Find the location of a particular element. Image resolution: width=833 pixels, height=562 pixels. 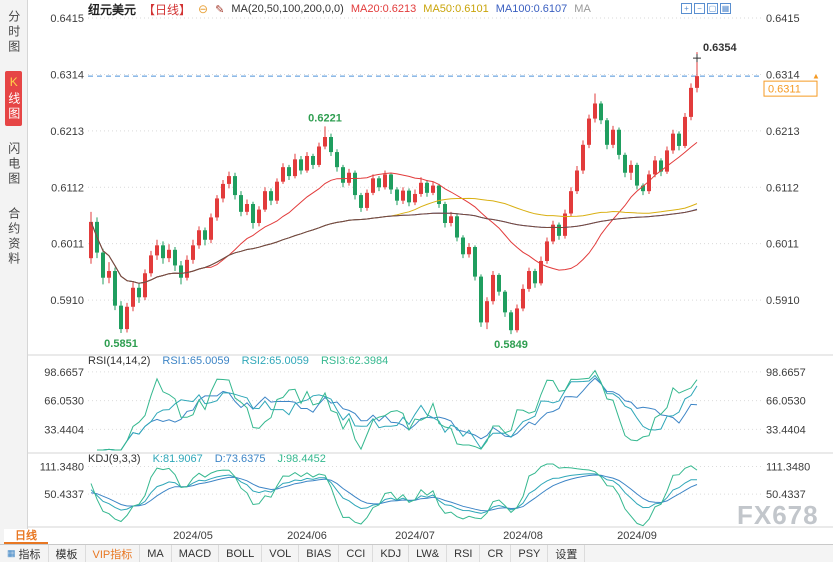

toolbar-button-13: PSY is located at coordinates (530, 553).